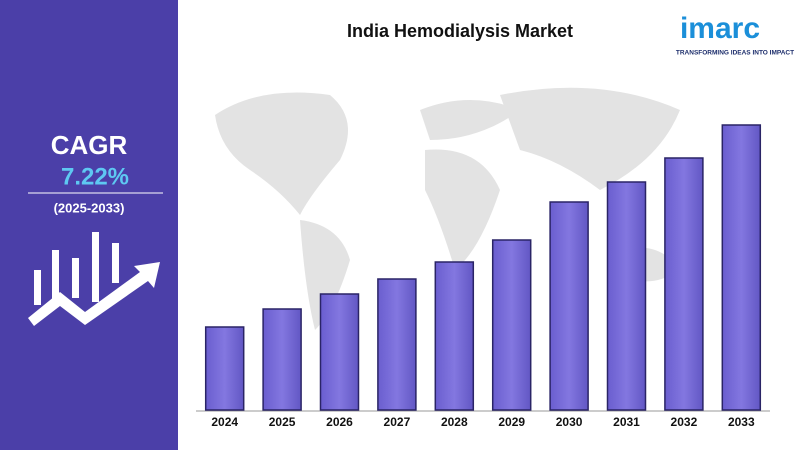  Describe the element at coordinates (735, 53) in the screenshot. I see `logo-tagline: TRANSFORMING IDEAS INTO IMPACT` at that location.